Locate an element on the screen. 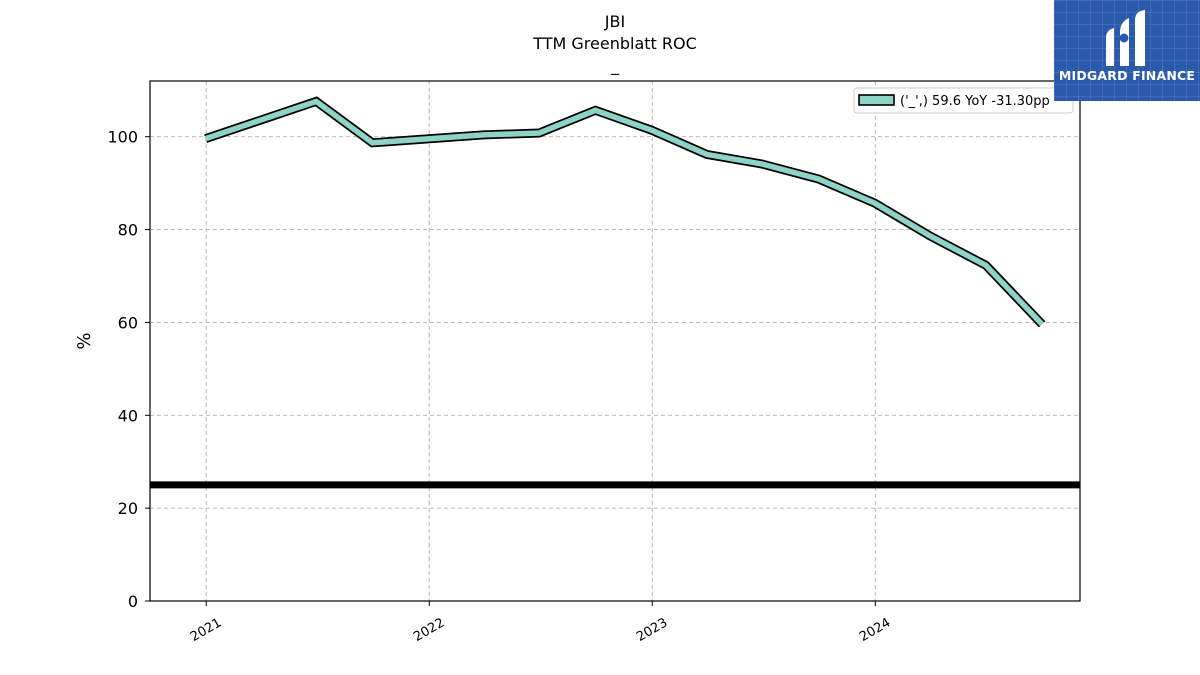 The height and width of the screenshot is (675, 1200). x-tick-label: 2024 is located at coordinates (875, 630).